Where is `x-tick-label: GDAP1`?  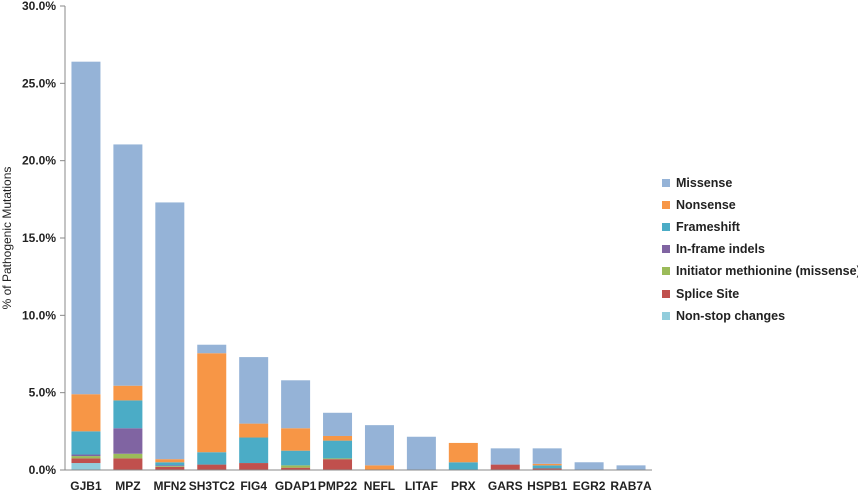
x-tick-label: GDAP1 is located at coordinates (296, 486).